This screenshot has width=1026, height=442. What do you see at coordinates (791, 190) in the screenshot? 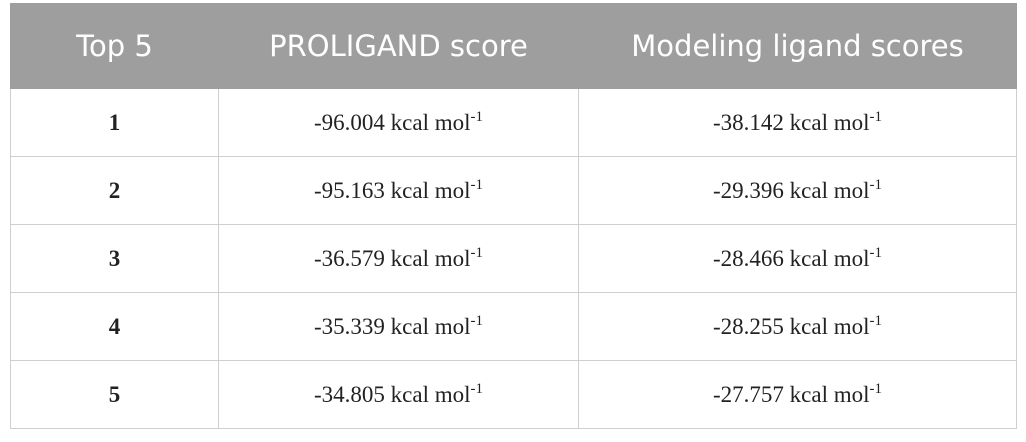
I see `score-text: -29.396 kcal mol` at bounding box center [791, 190].